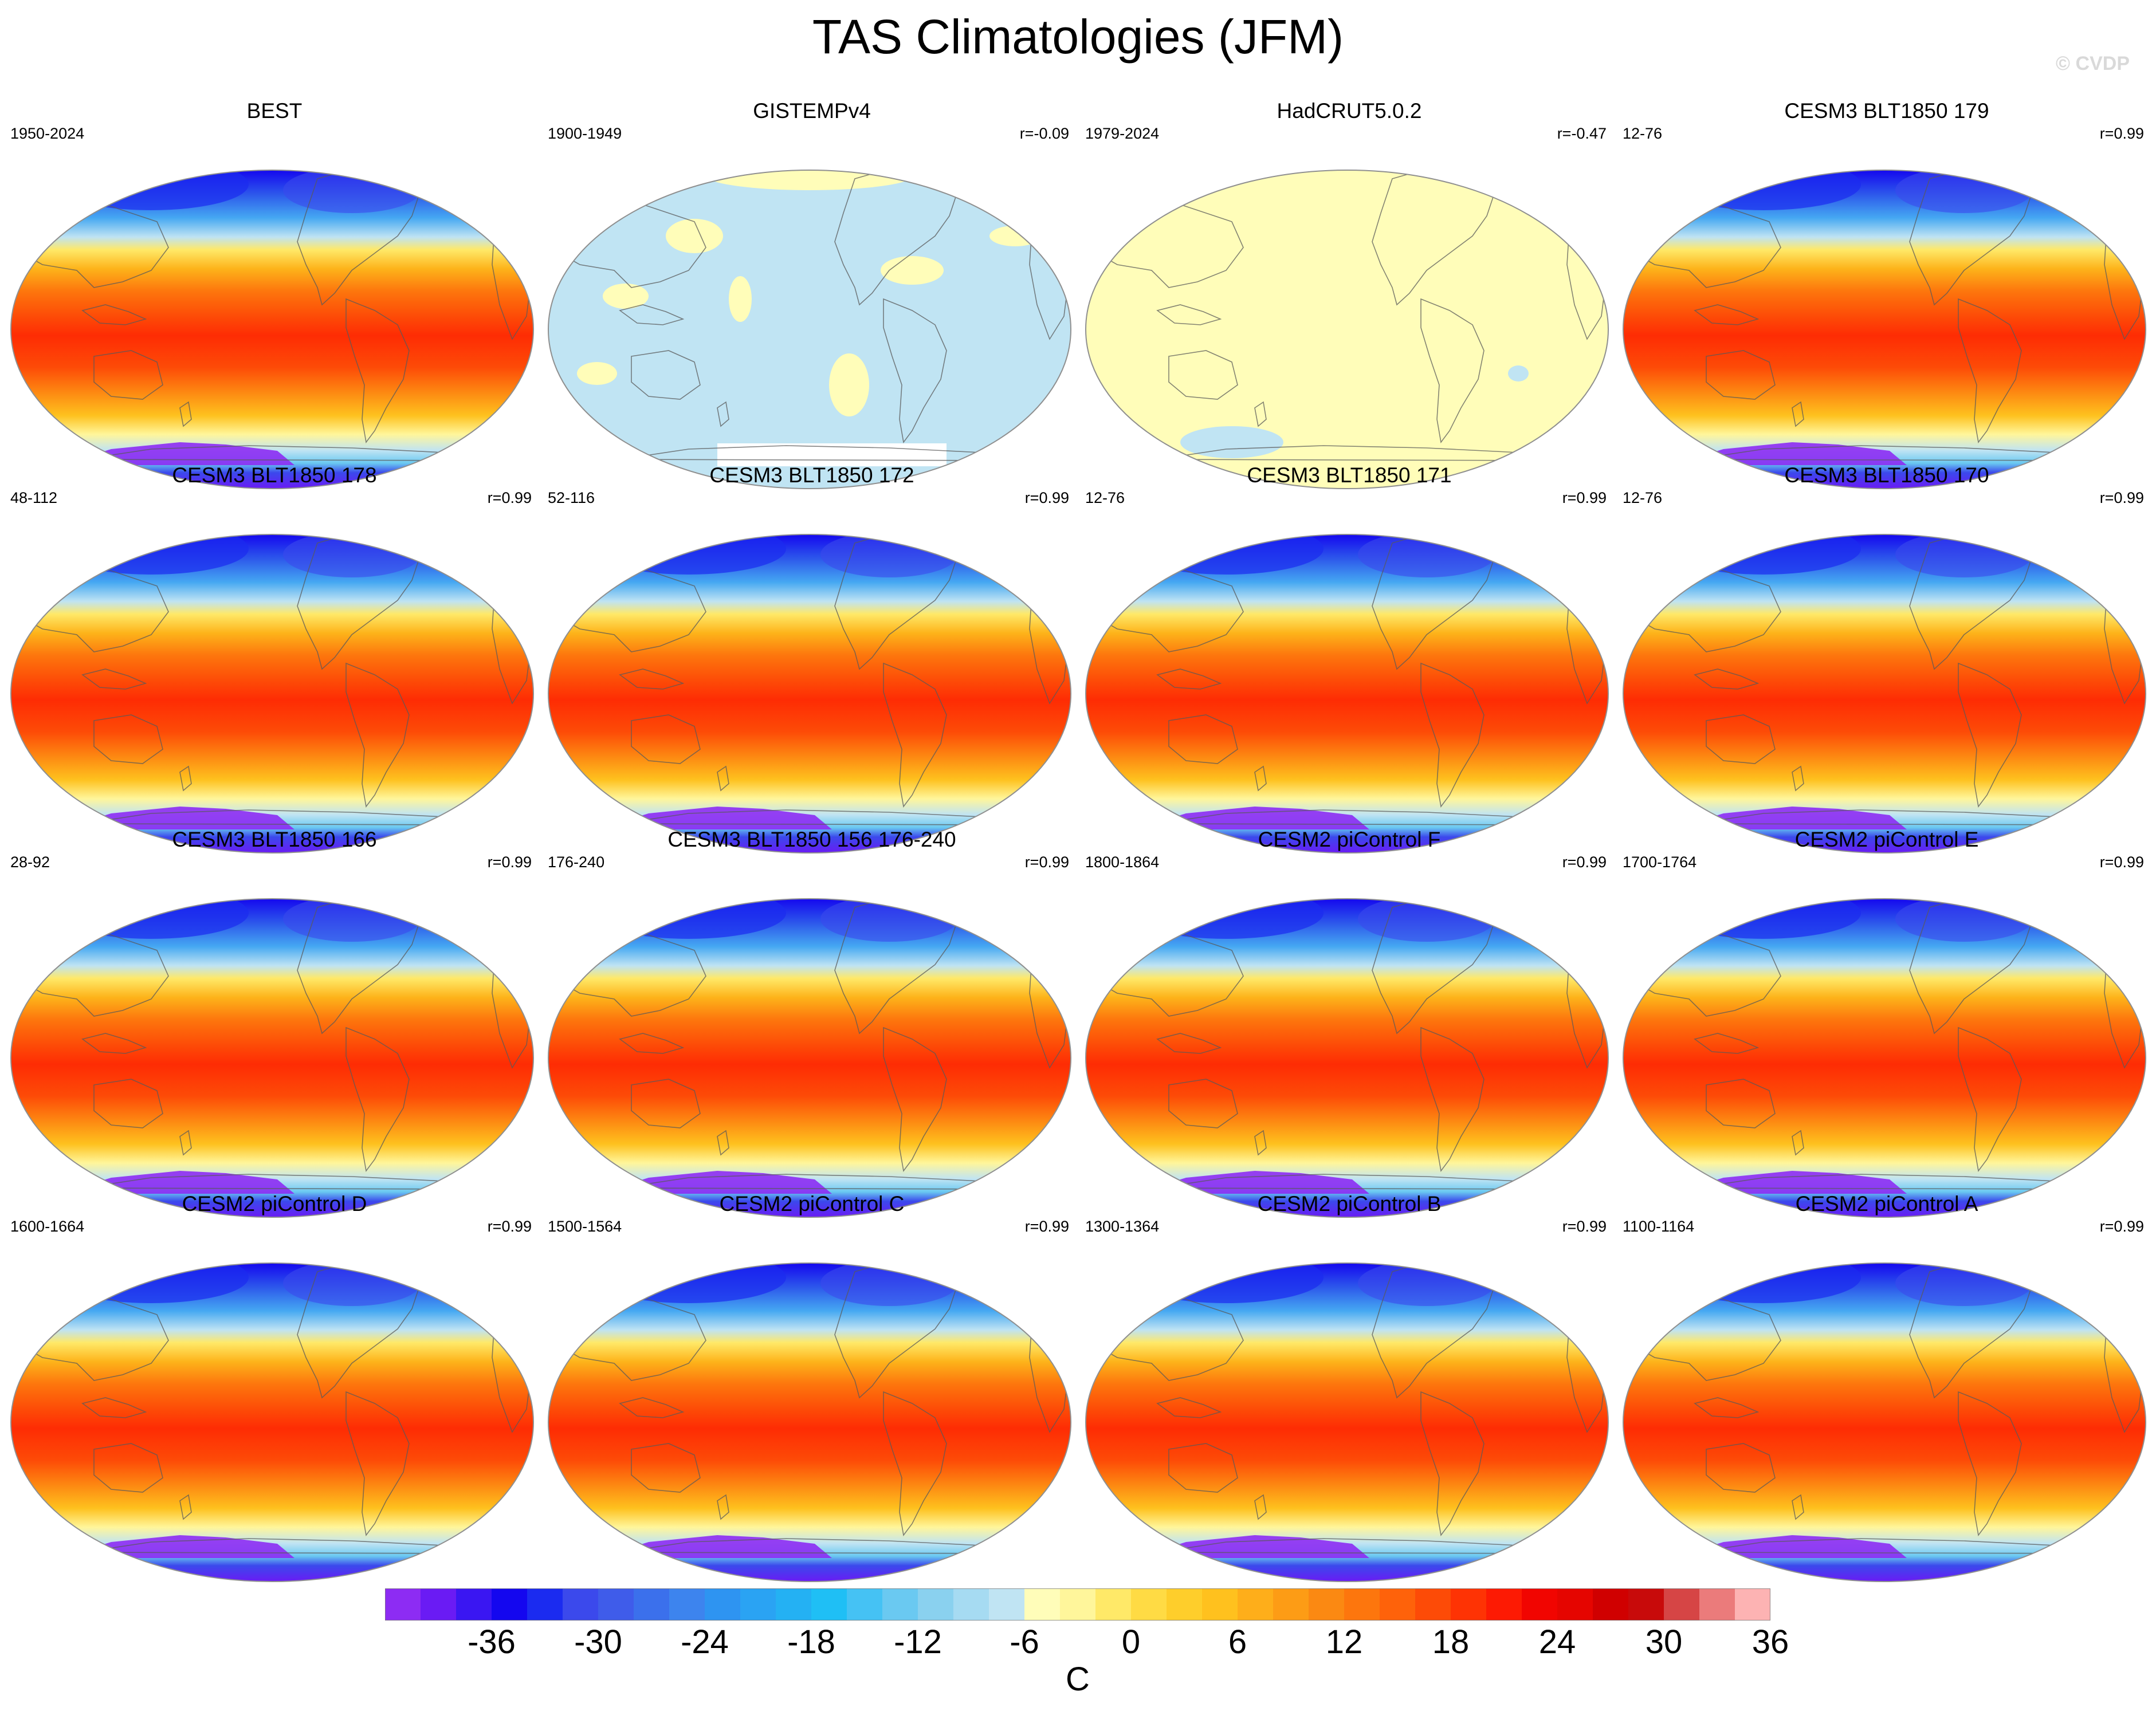  I want to click on panel-period: 1700-1764, so click(1660, 862).